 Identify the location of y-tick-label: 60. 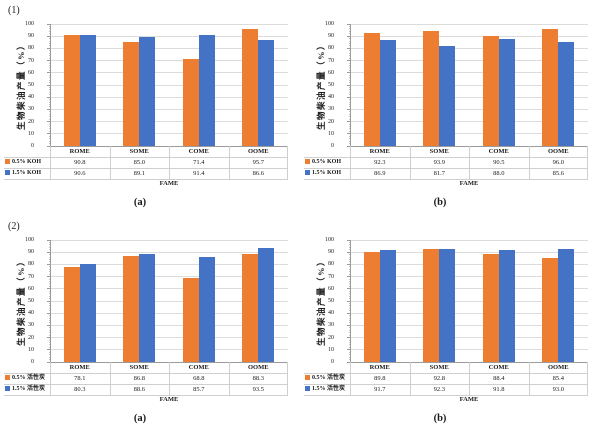
(31, 72).